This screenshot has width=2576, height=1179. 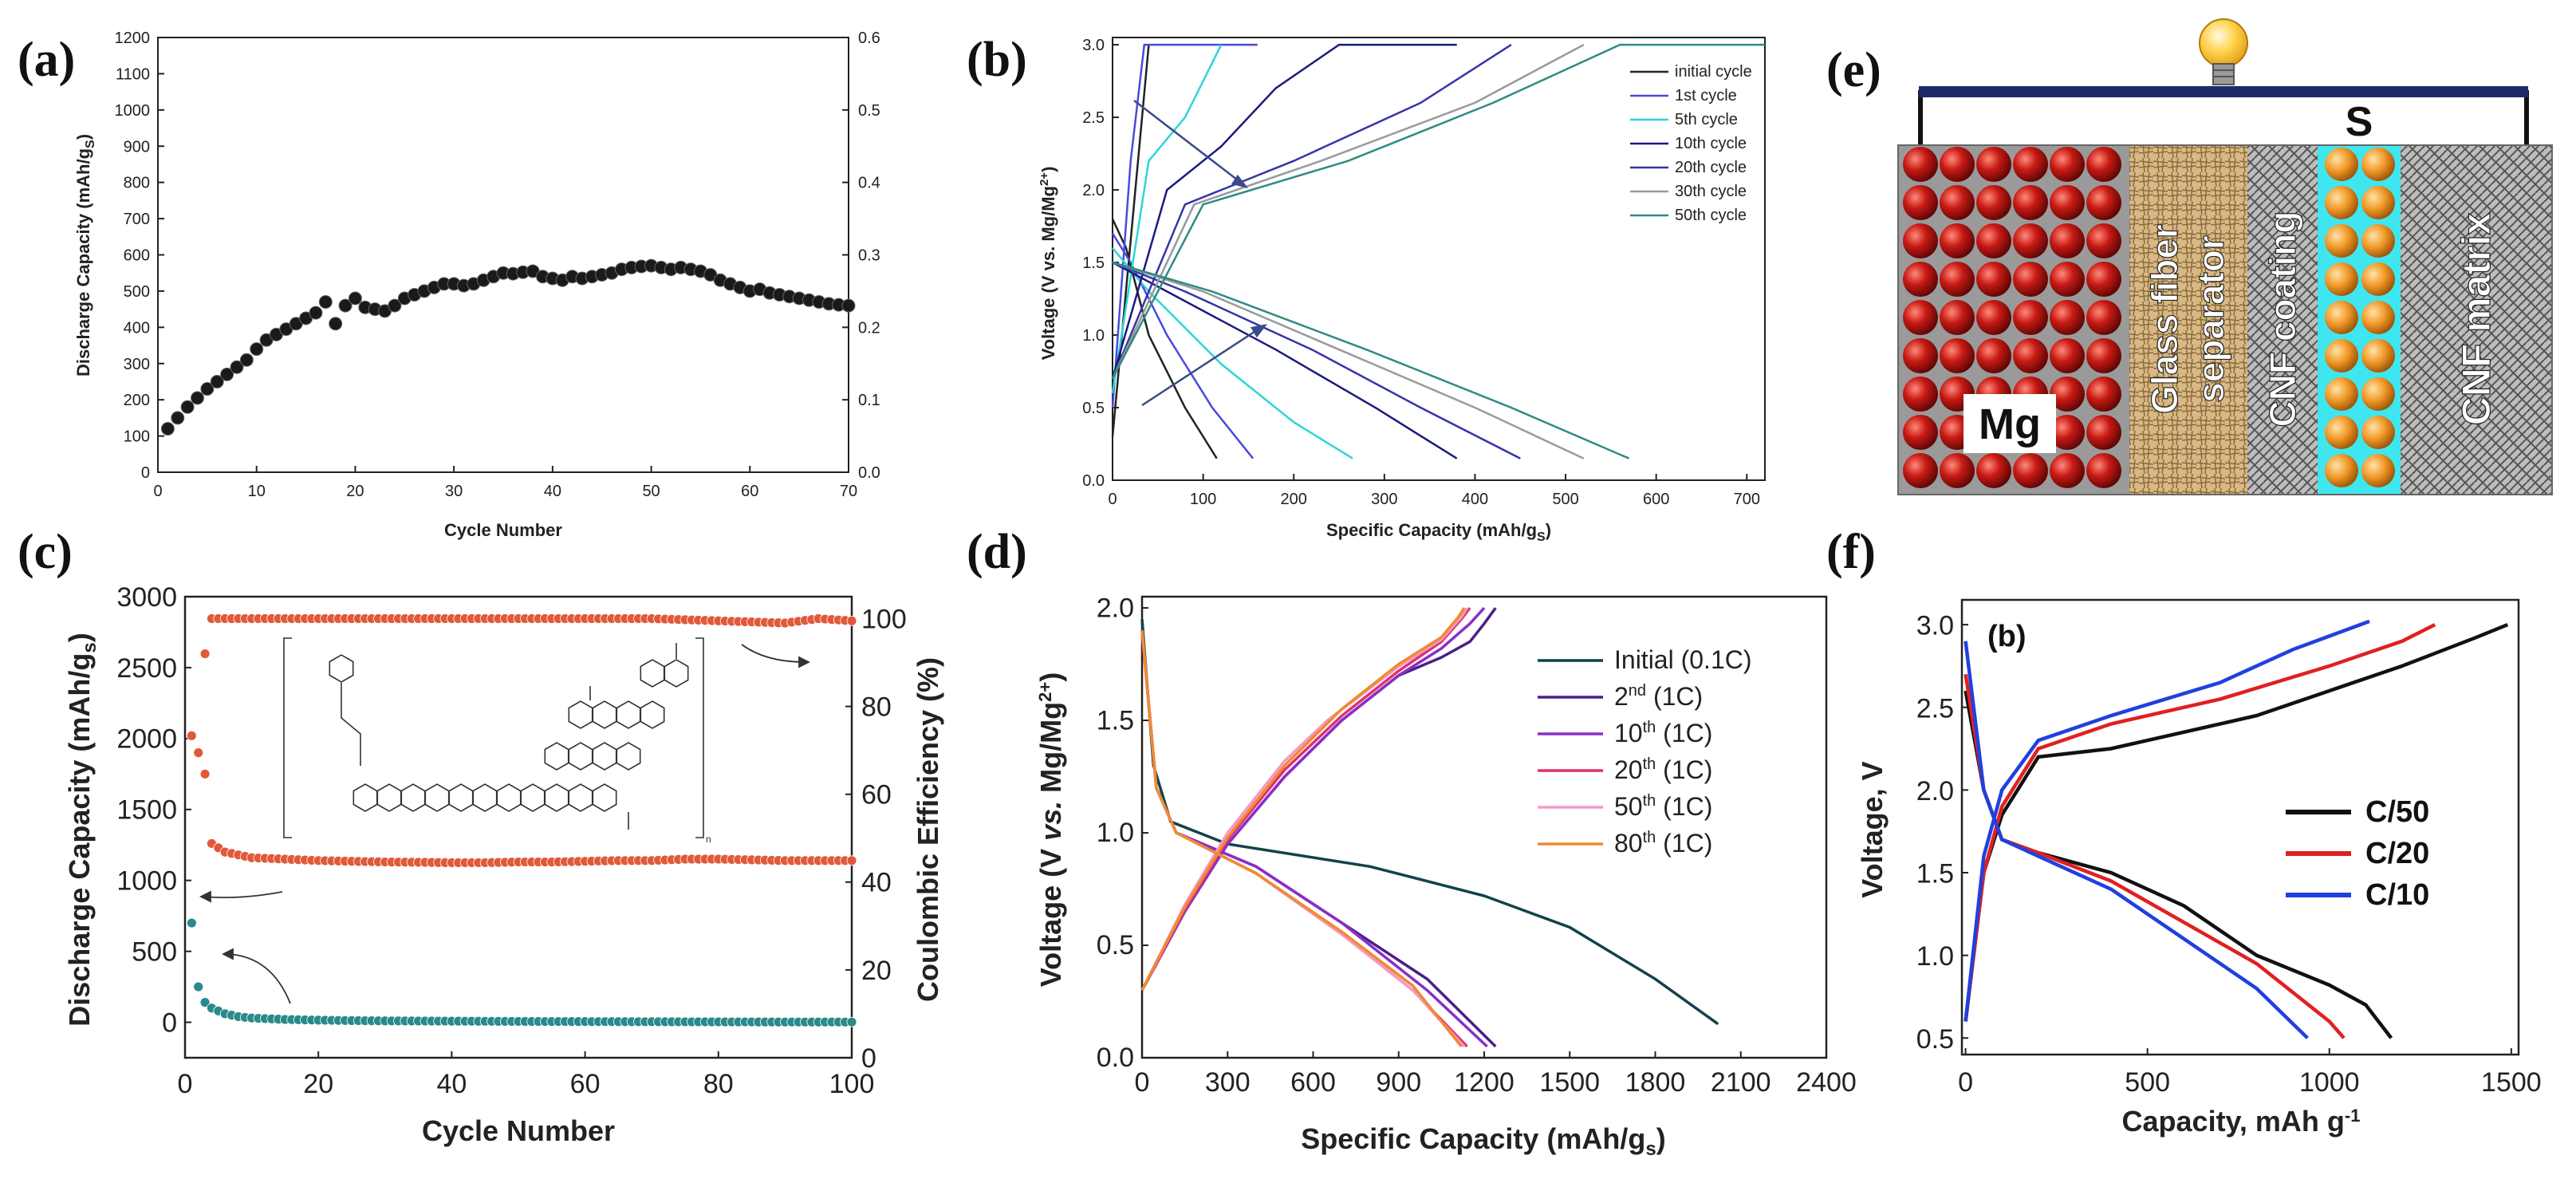 I want to click on legend-label: C/20, so click(x=2397, y=853).